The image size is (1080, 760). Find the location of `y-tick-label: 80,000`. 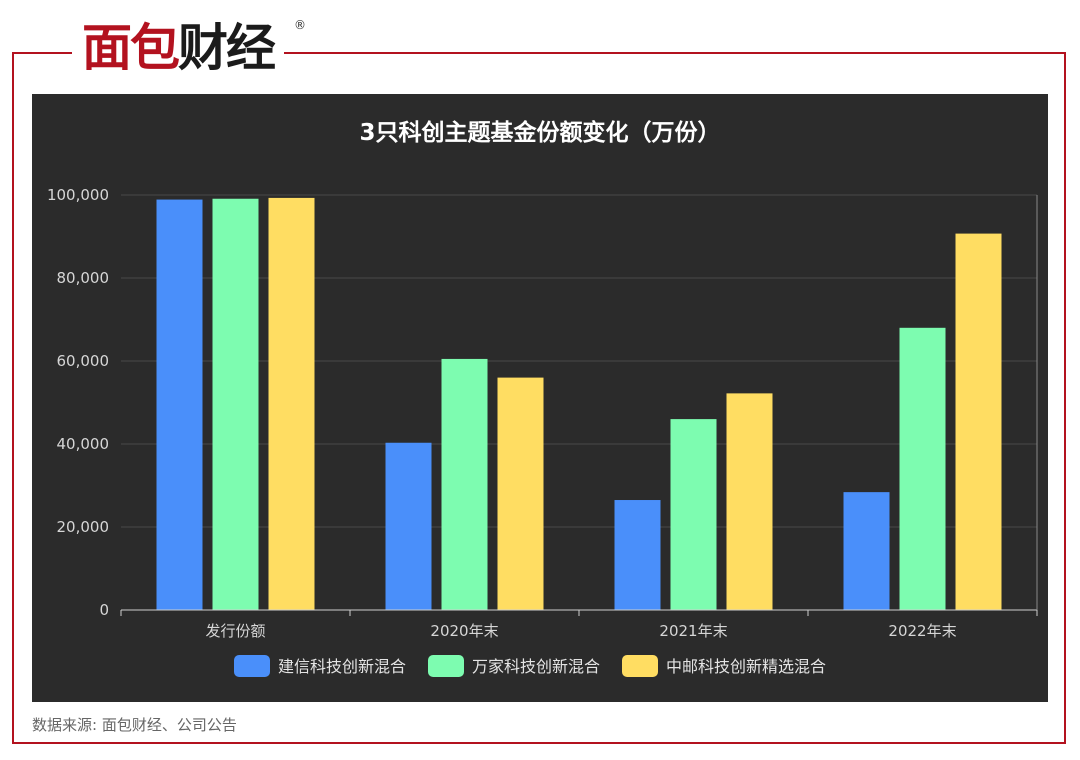

y-tick-label: 80,000 is located at coordinates (83, 278).